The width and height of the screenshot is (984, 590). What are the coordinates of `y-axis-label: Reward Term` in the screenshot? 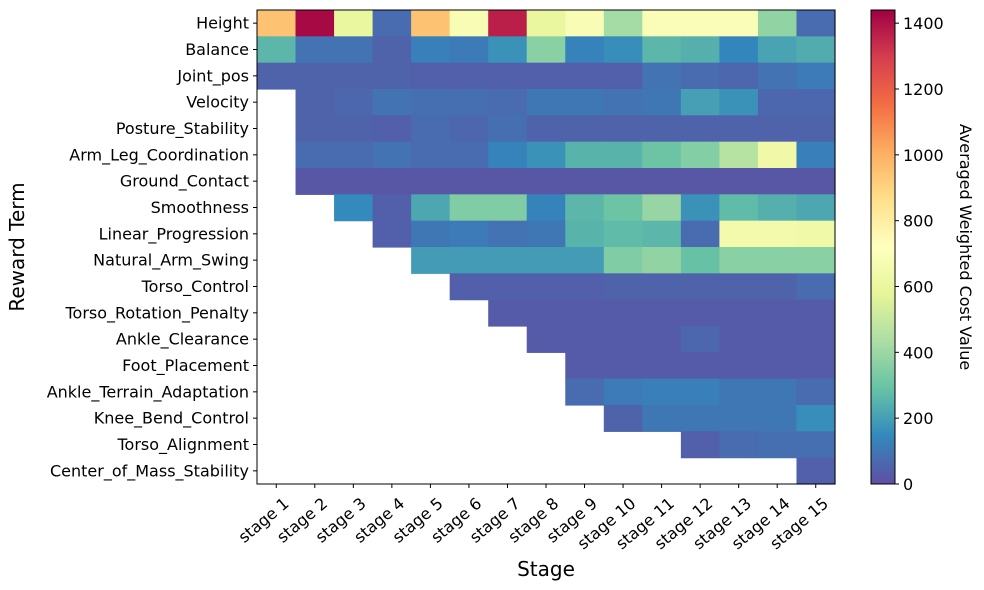 It's located at (17, 246).